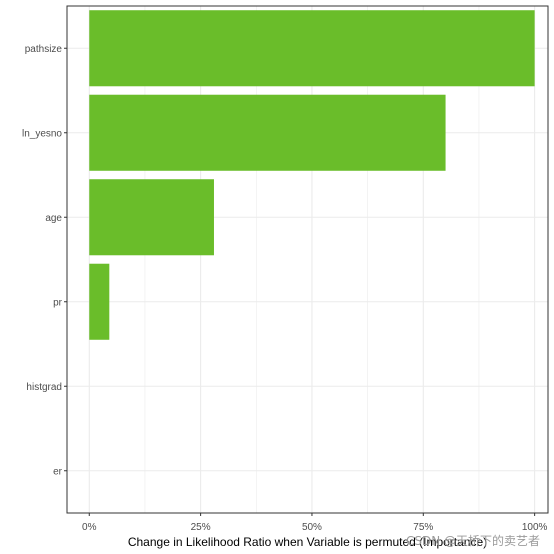 The width and height of the screenshot is (554, 554). Describe the element at coordinates (201, 527) in the screenshot. I see `x-tick-label: 25%` at that location.